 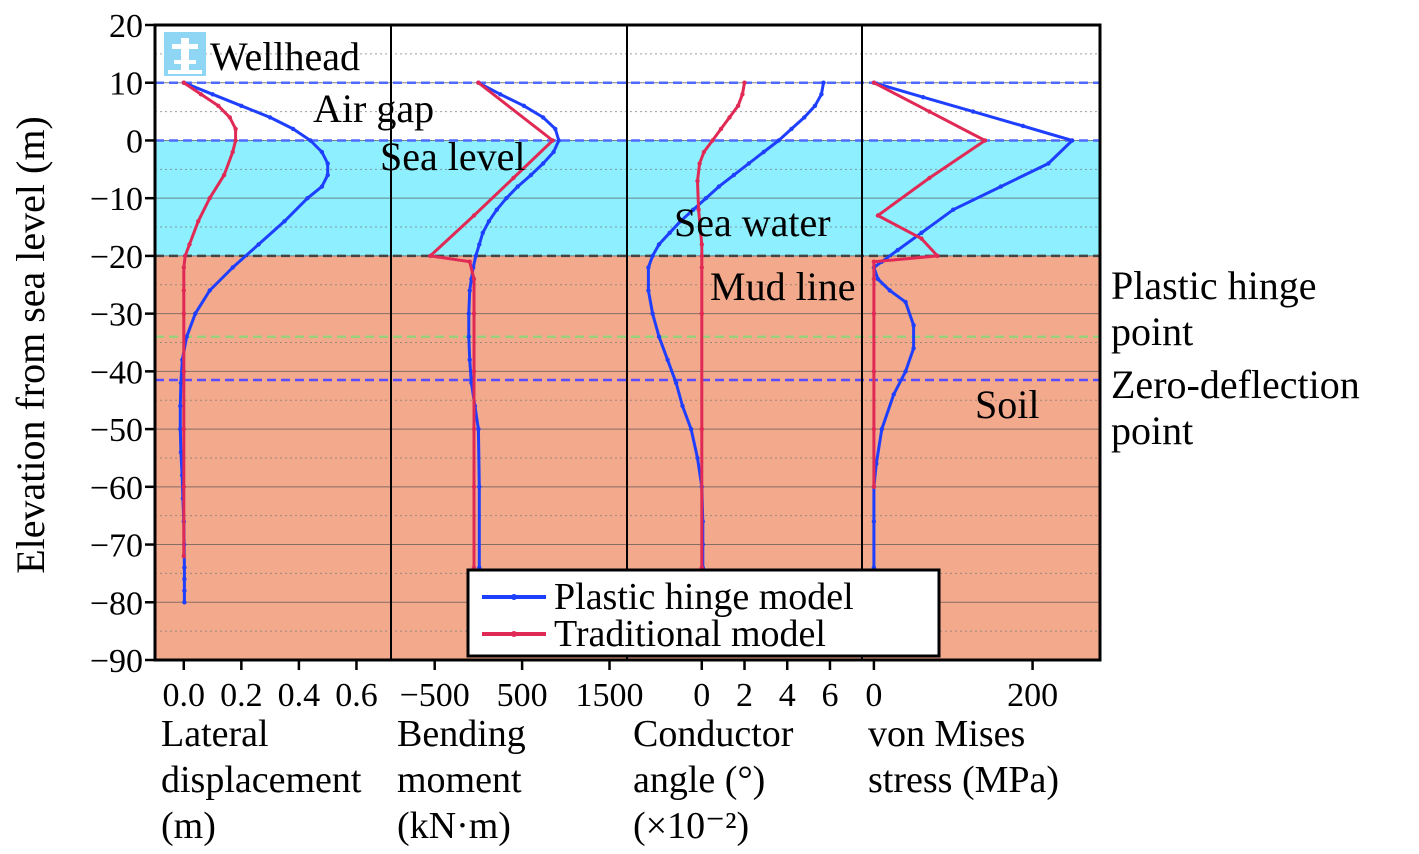 I want to click on x-tick-label-lateral: 0.0, so click(x=184, y=695).